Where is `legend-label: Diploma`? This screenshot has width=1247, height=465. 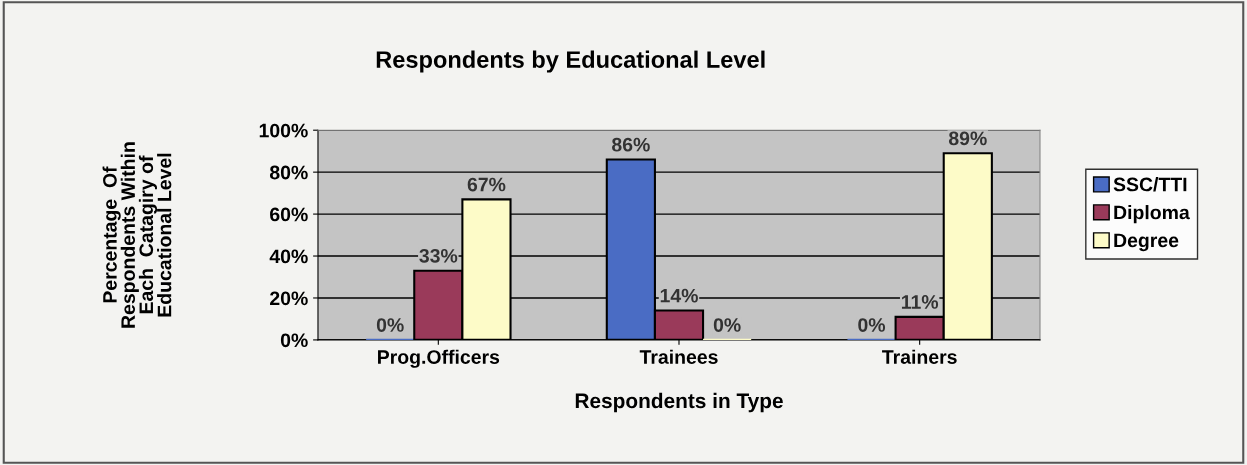
legend-label: Diploma is located at coordinates (1152, 214).